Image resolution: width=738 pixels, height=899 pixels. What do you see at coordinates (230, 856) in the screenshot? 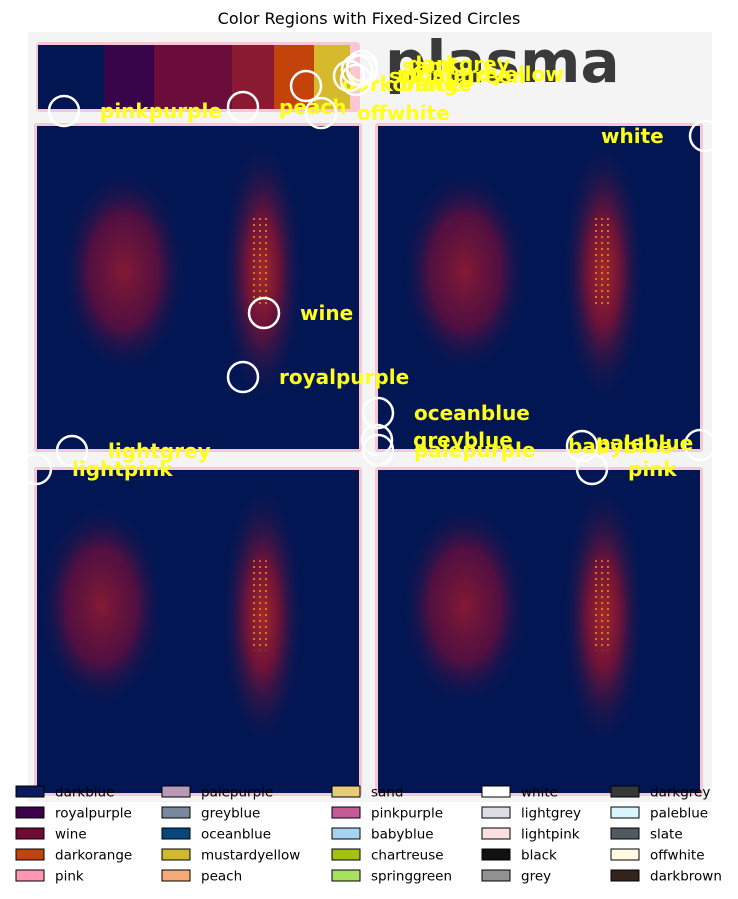
I see `legend-item: mustardyellow` at bounding box center [230, 856].